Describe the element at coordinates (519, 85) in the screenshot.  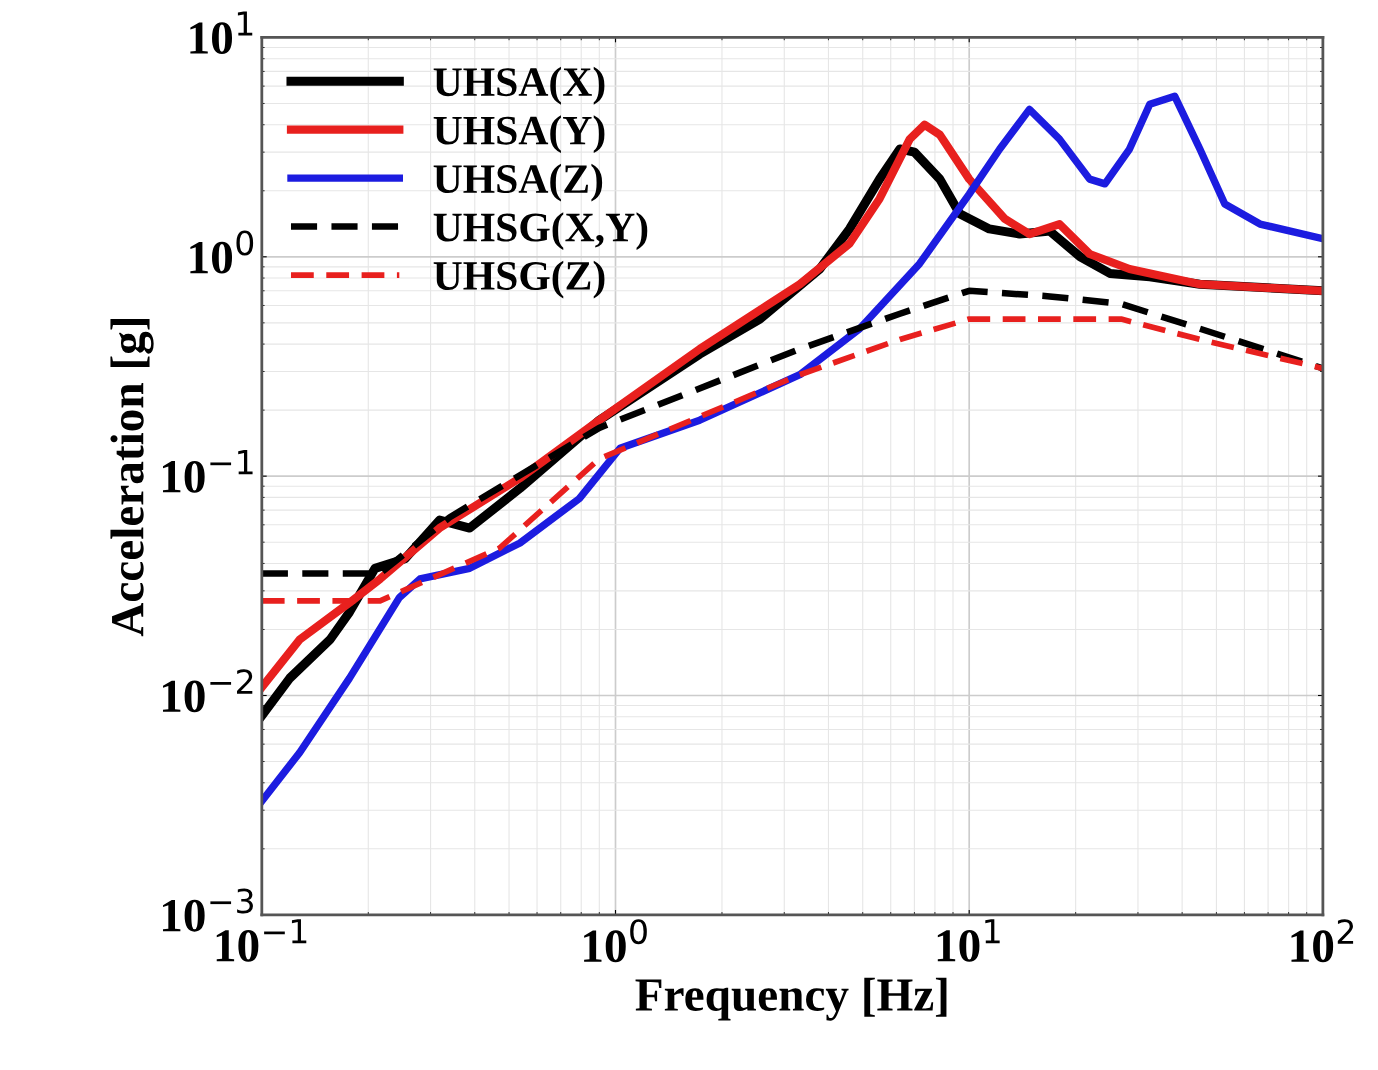
I see `legend-label: UHSA(X)` at that location.